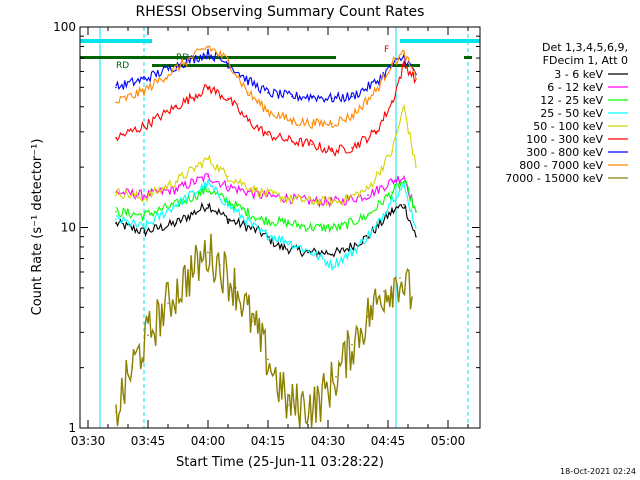  Describe the element at coordinates (182, 58) in the screenshot. I see `flag-label-2: RD` at that location.